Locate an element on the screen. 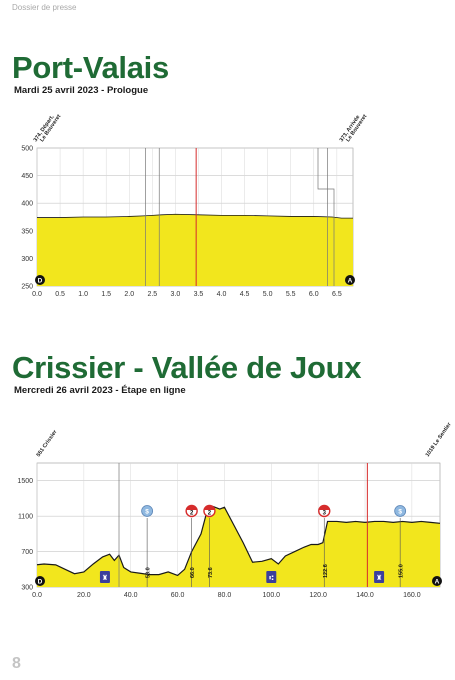  climb-category: 3 is located at coordinates (325, 514).